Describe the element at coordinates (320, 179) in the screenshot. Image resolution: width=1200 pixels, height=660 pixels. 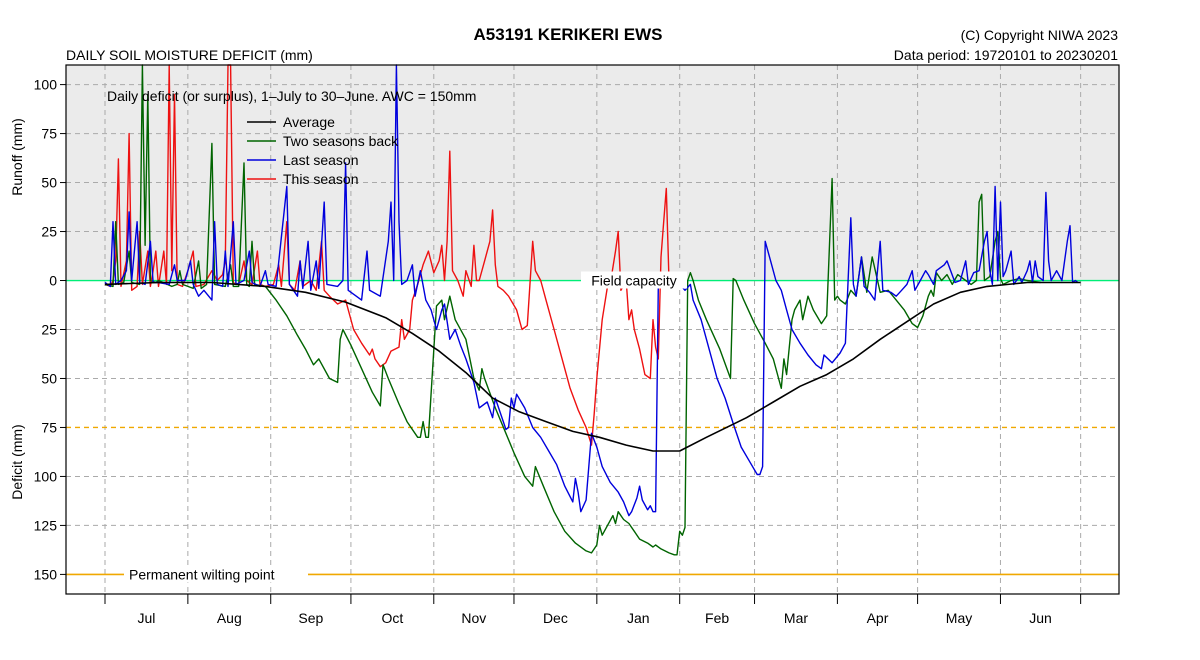
I see `legend-label-3: This season` at that location.